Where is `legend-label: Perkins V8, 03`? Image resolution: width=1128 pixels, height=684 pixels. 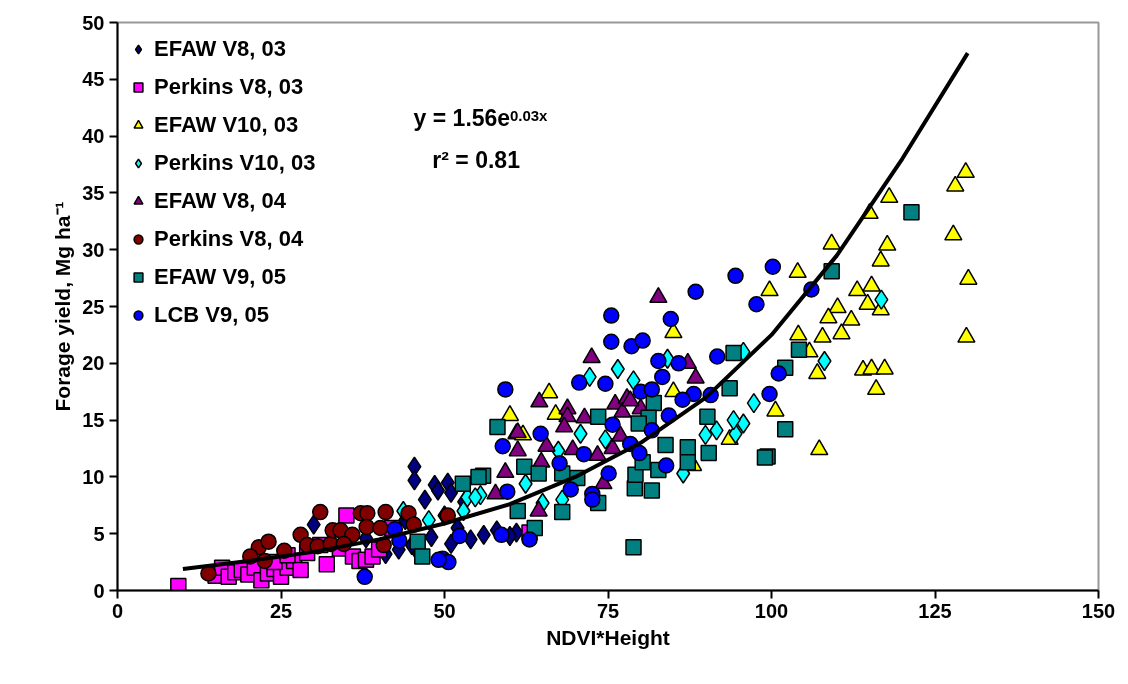 legend-label: Perkins V8, 03 is located at coordinates (229, 87).